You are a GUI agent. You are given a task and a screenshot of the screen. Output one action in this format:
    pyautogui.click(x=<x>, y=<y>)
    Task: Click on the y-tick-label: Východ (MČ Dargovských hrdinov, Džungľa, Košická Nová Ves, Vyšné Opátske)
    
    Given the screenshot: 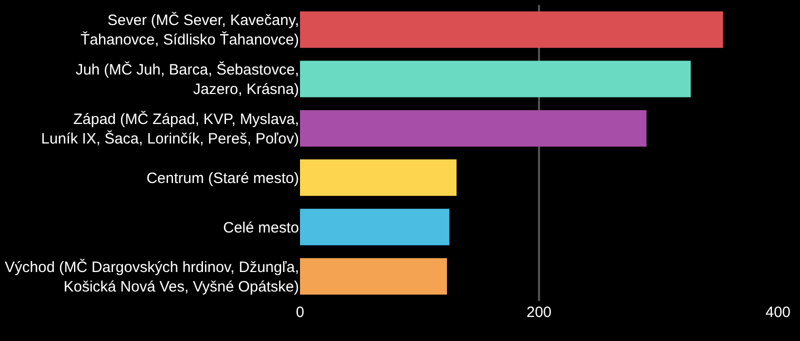 What is the action you would take?
    pyautogui.click(x=151, y=277)
    